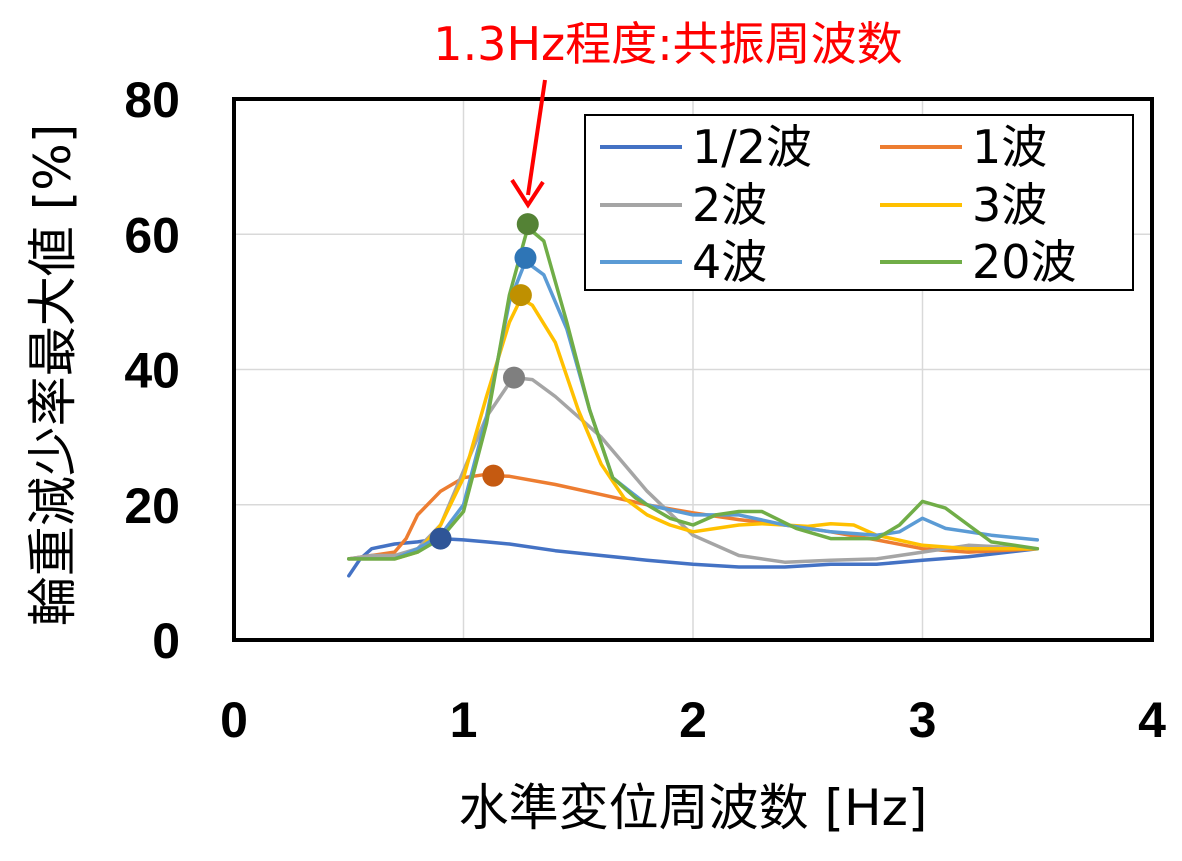 The height and width of the screenshot is (861, 1182). I want to click on y-tick-label: 80, so click(152, 100).